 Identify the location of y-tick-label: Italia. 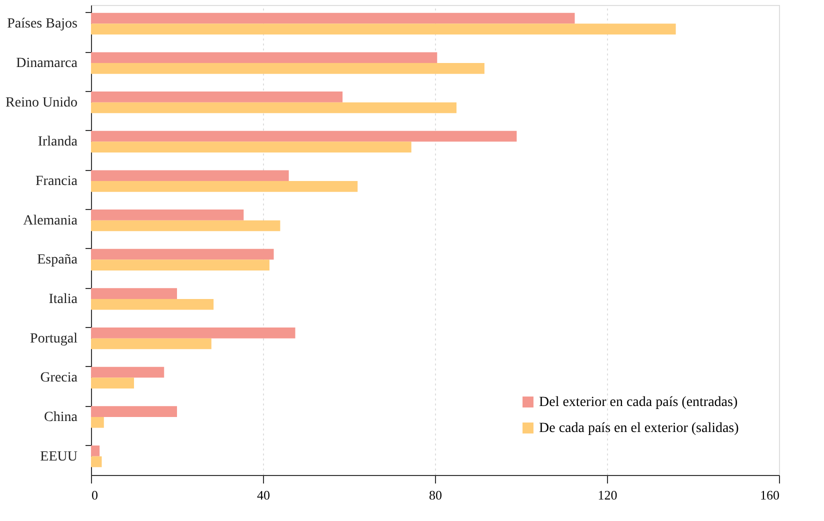
(63, 299).